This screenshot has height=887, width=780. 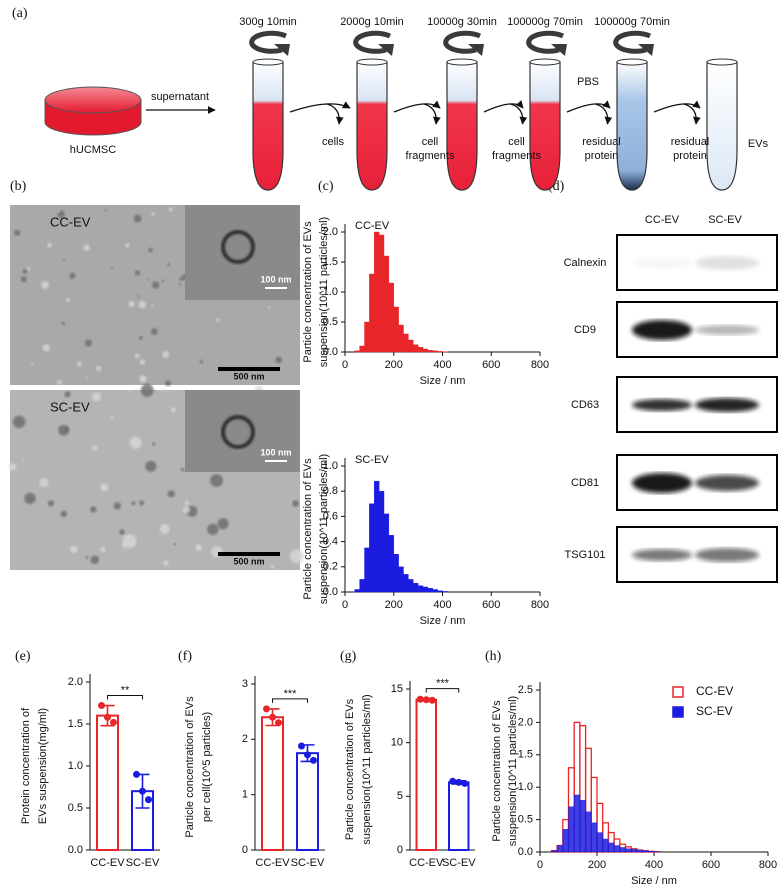 I want to click on removed-label: fragments, so click(x=430, y=156).